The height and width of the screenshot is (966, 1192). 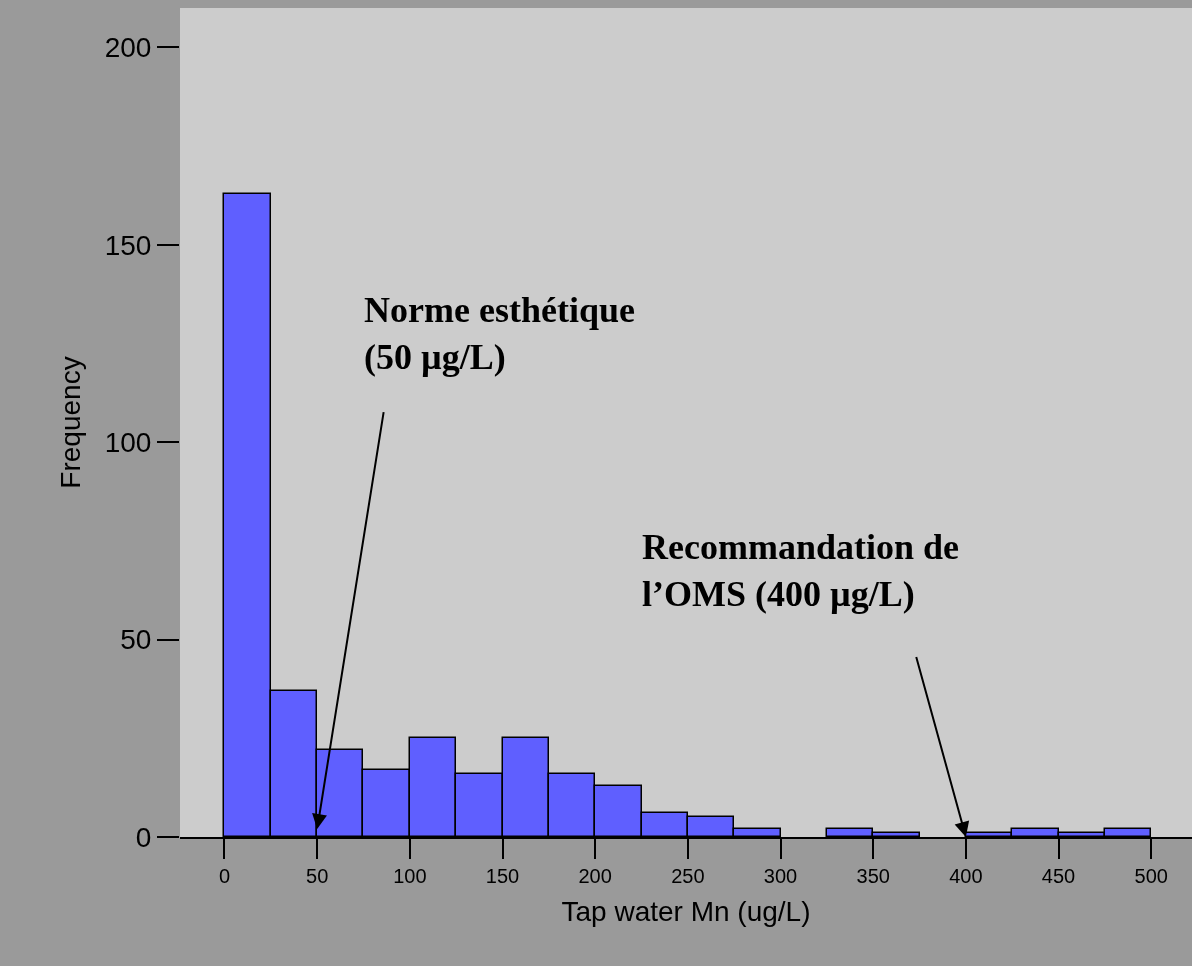 What do you see at coordinates (128, 443) in the screenshot?
I see `y-tick-label: 100` at bounding box center [128, 443].